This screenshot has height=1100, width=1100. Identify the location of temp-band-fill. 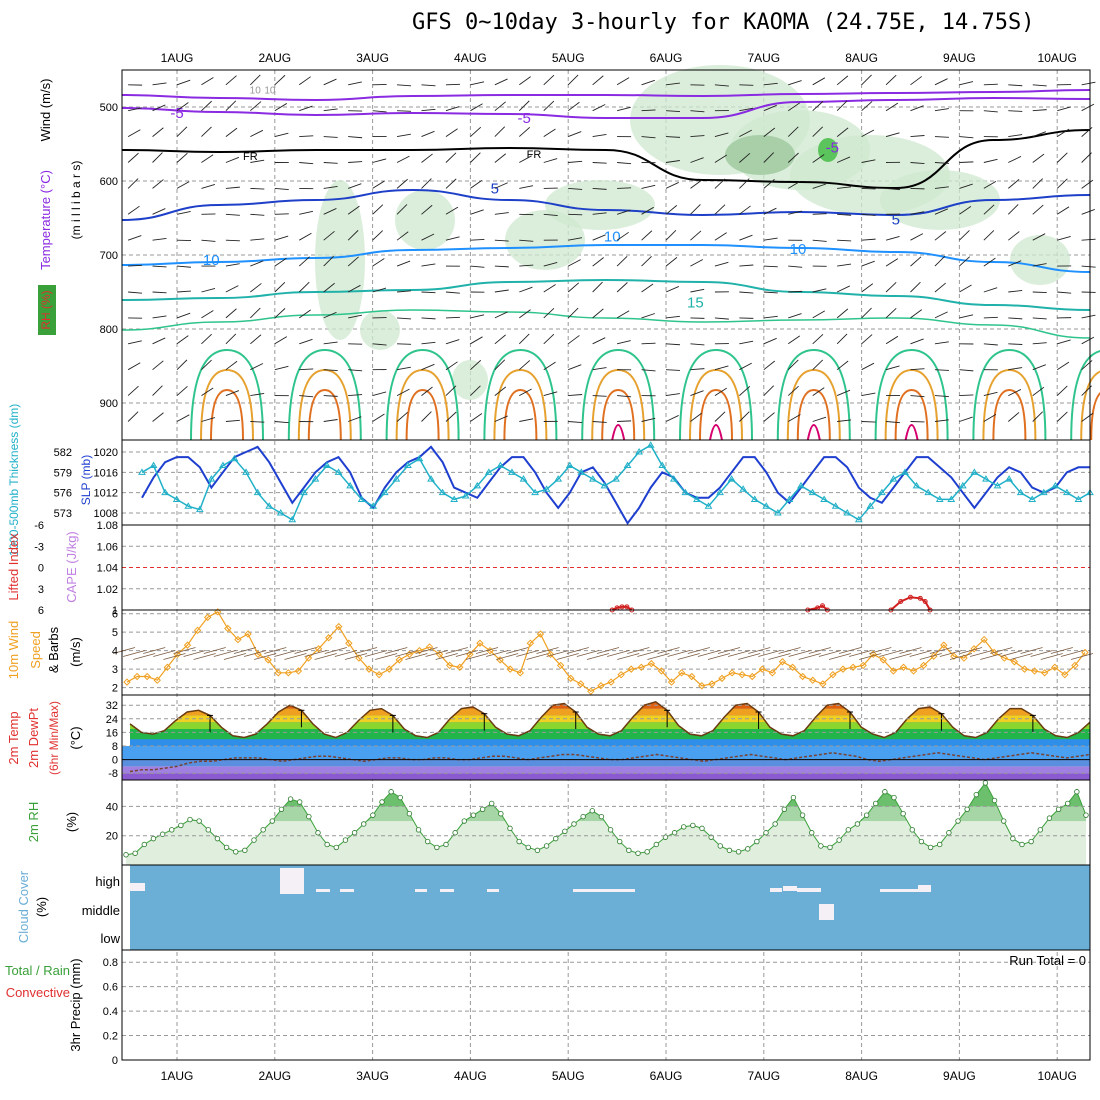
(606, 697).